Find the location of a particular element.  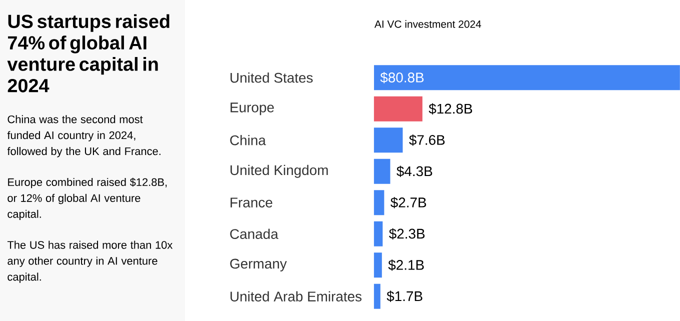

text: US startups raised 74% of global AI venture capital in 2024 is located at coordinates (88, 53).